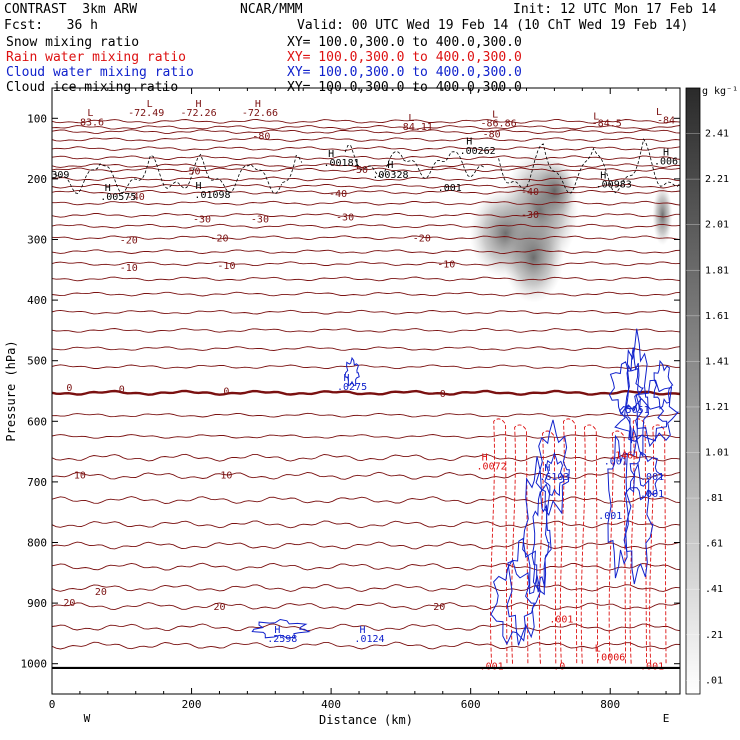 The height and width of the screenshot is (740, 740). Describe the element at coordinates (404, 42) in the screenshot. I see `field-snow-xy: XY= 100.0,300.0 to 400.0,300.0` at that location.